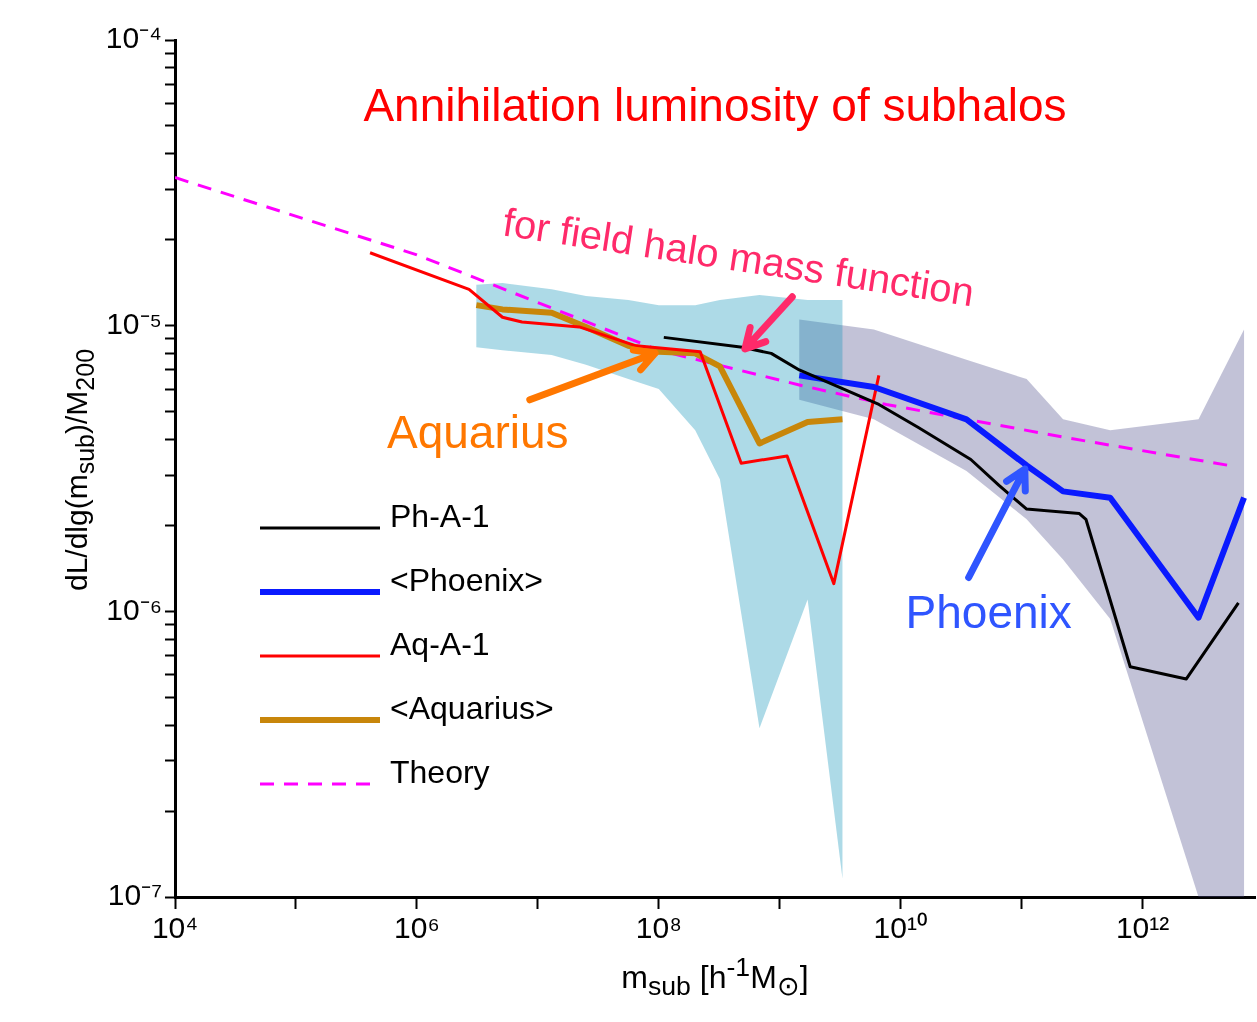 This screenshot has height=1022, width=1257. I want to click on annotation: for field halo mass function, so click(739, 257).